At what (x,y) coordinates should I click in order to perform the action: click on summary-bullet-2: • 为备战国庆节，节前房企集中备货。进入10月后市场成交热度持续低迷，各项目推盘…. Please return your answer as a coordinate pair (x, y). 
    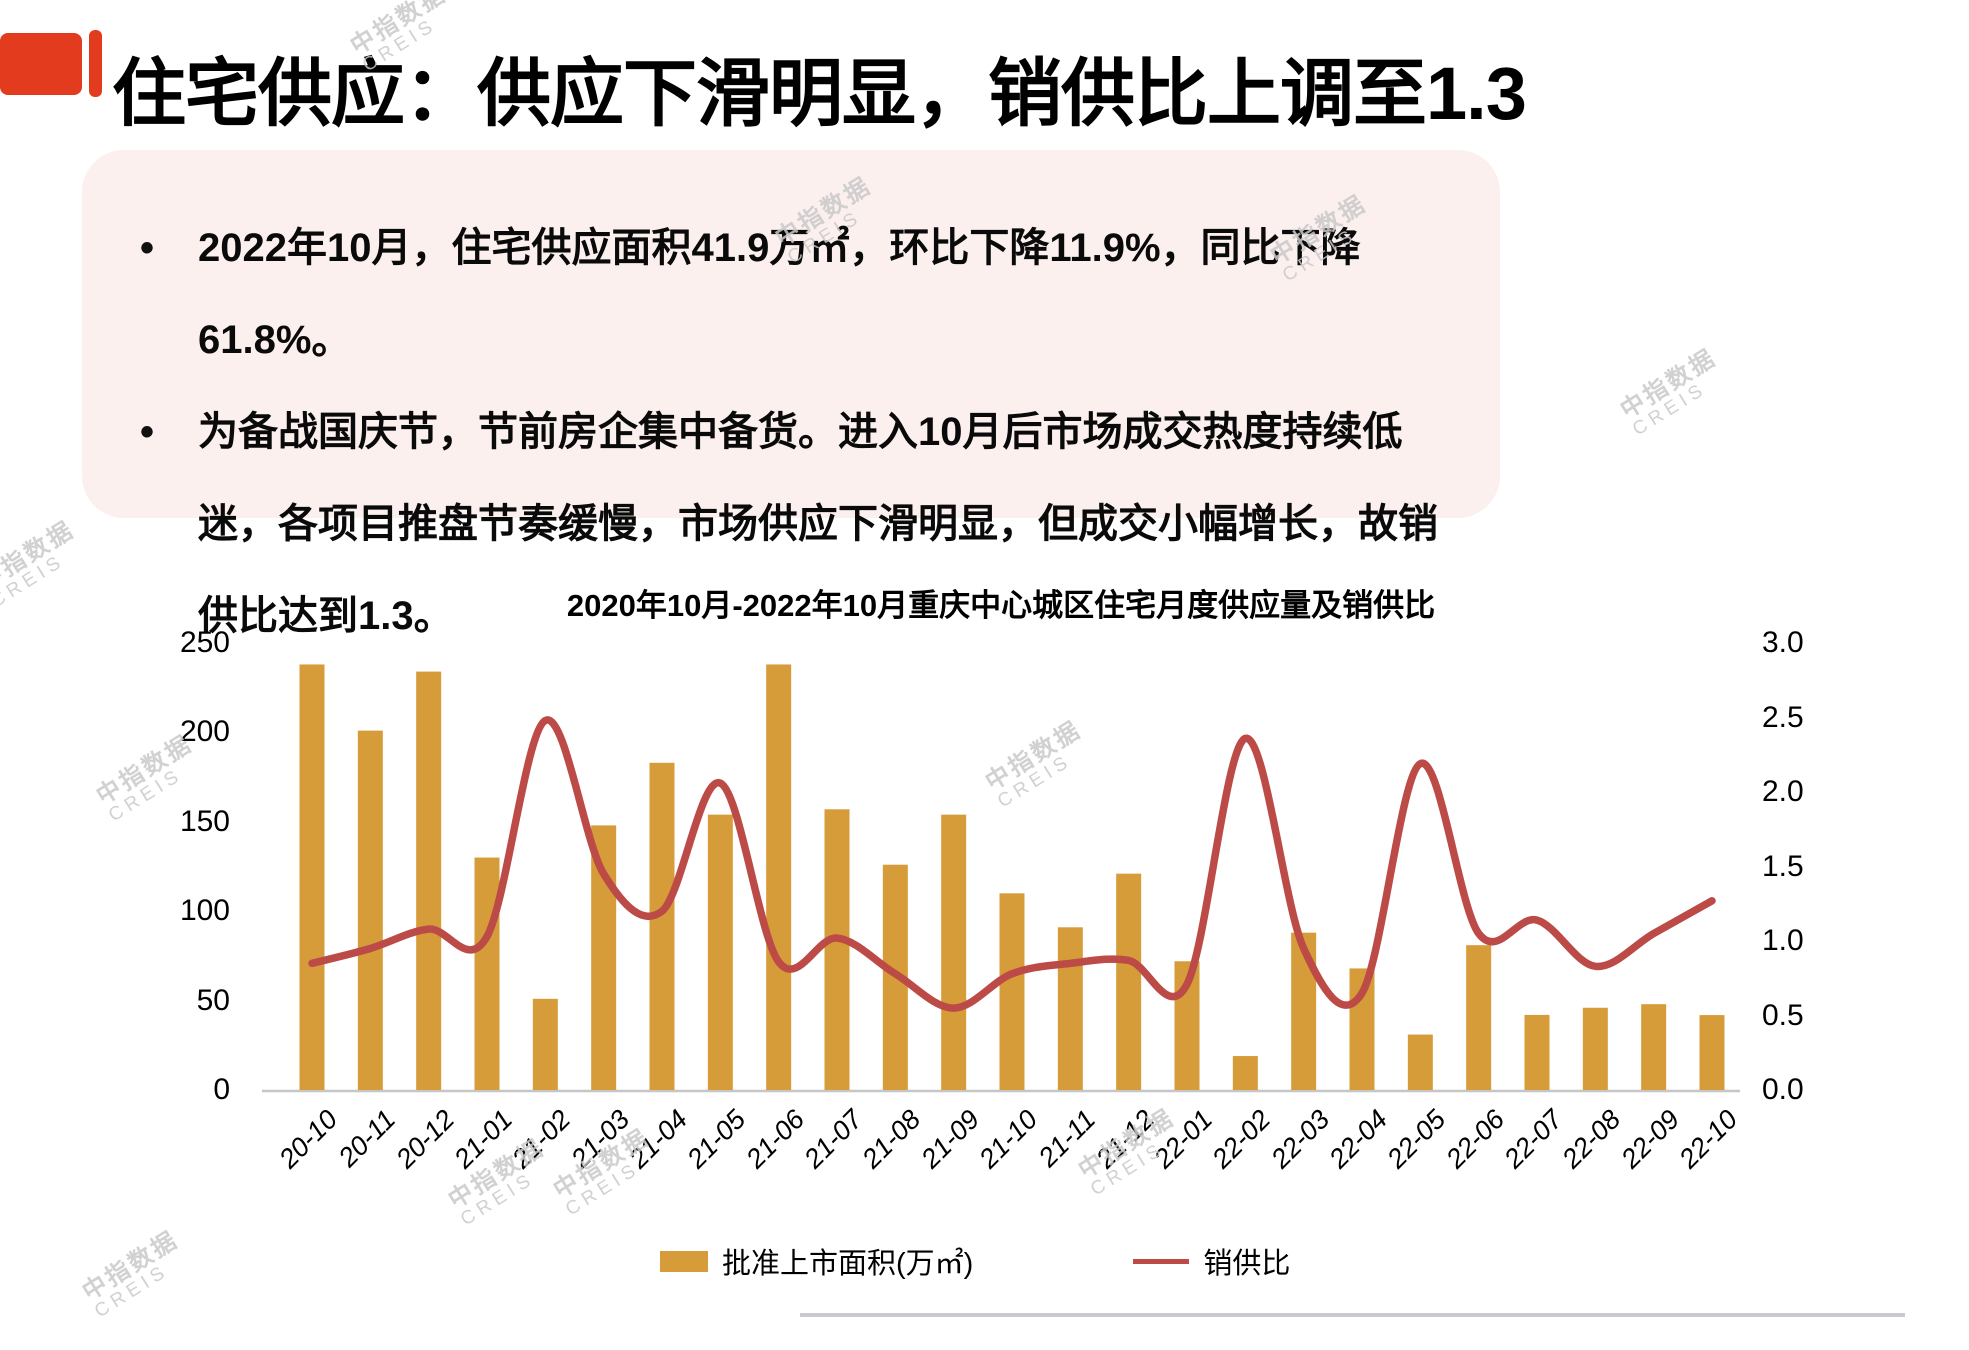
    Looking at the image, I should click on (798, 524).